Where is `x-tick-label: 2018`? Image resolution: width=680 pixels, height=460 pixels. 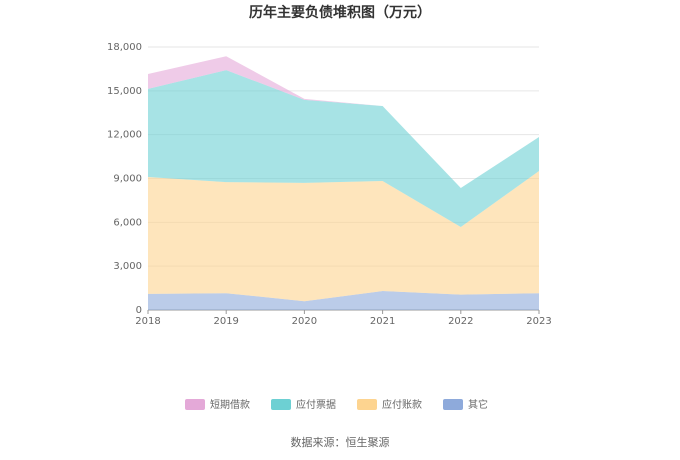 x-tick-label: 2018 is located at coordinates (147, 321).